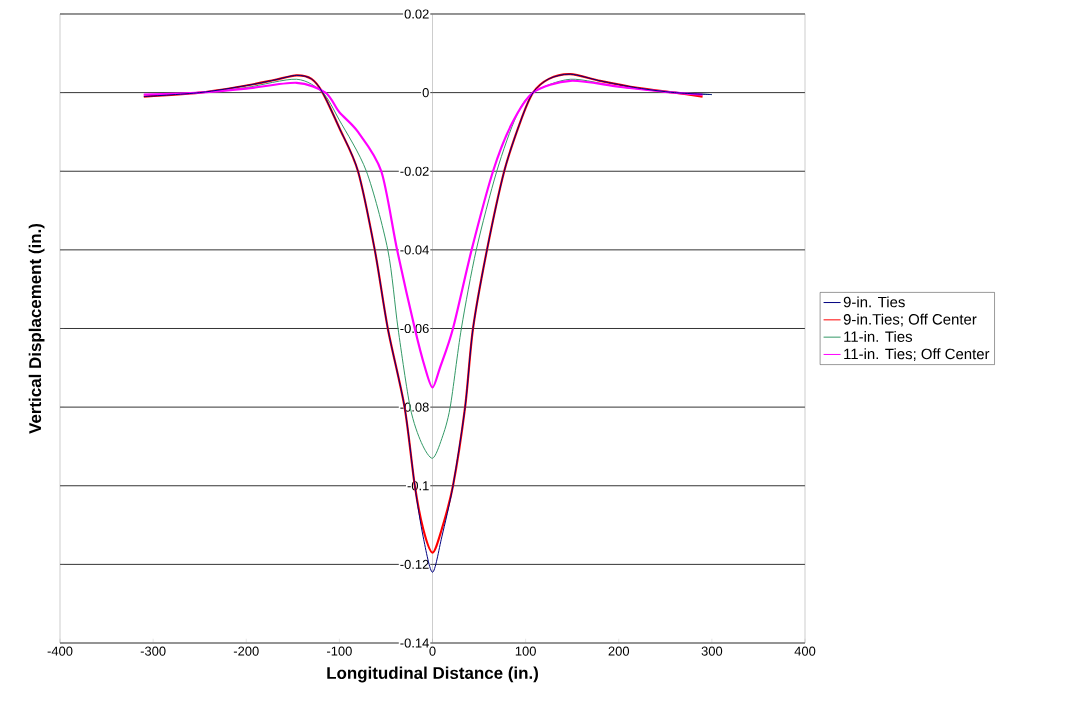  Describe the element at coordinates (874, 302) in the screenshot. I see `legend-label: 9-in. Ties` at that location.